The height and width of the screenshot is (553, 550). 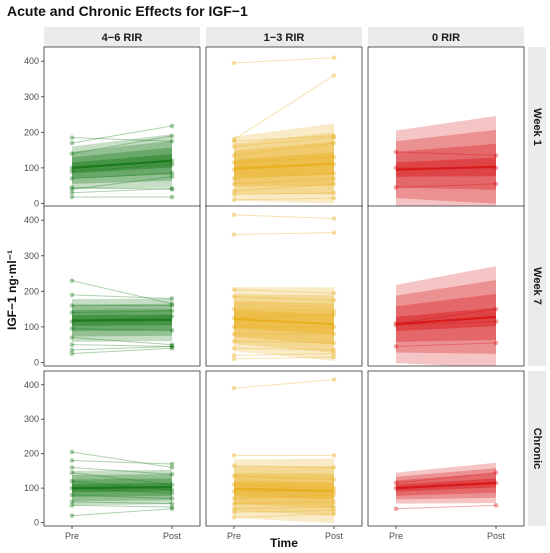 What do you see at coordinates (122, 448) in the screenshot?
I see `panel-border` at bounding box center [122, 448].